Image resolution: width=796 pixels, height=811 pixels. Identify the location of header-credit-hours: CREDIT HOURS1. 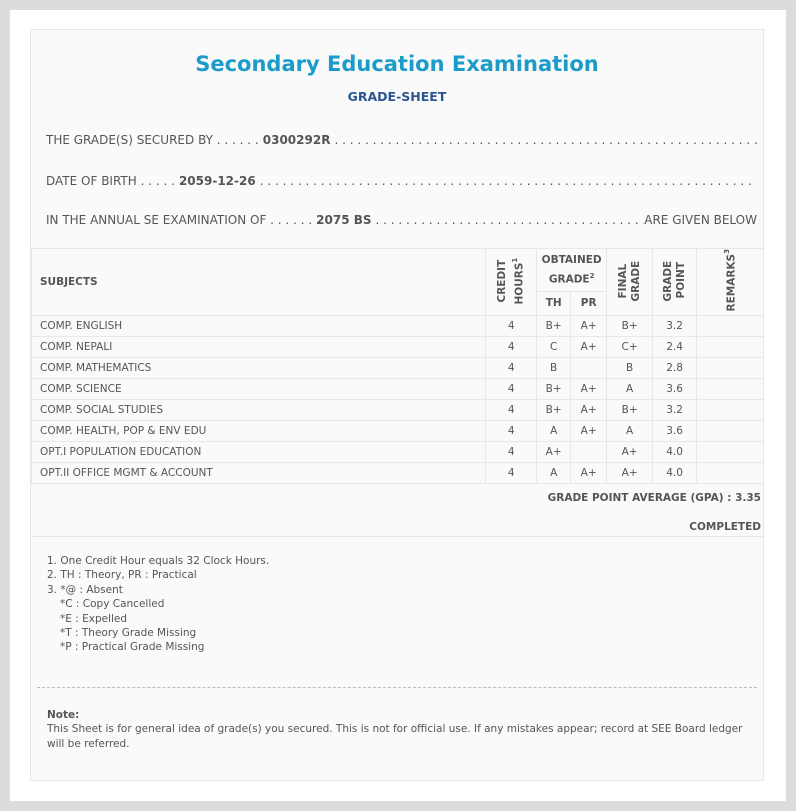
(511, 282).